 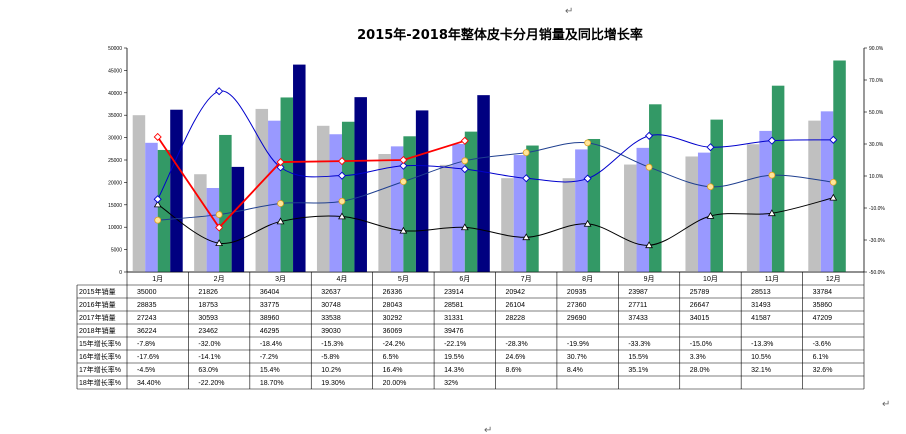 What do you see at coordinates (219, 279) in the screenshot?
I see `x-tick-label: 2月` at bounding box center [219, 279].